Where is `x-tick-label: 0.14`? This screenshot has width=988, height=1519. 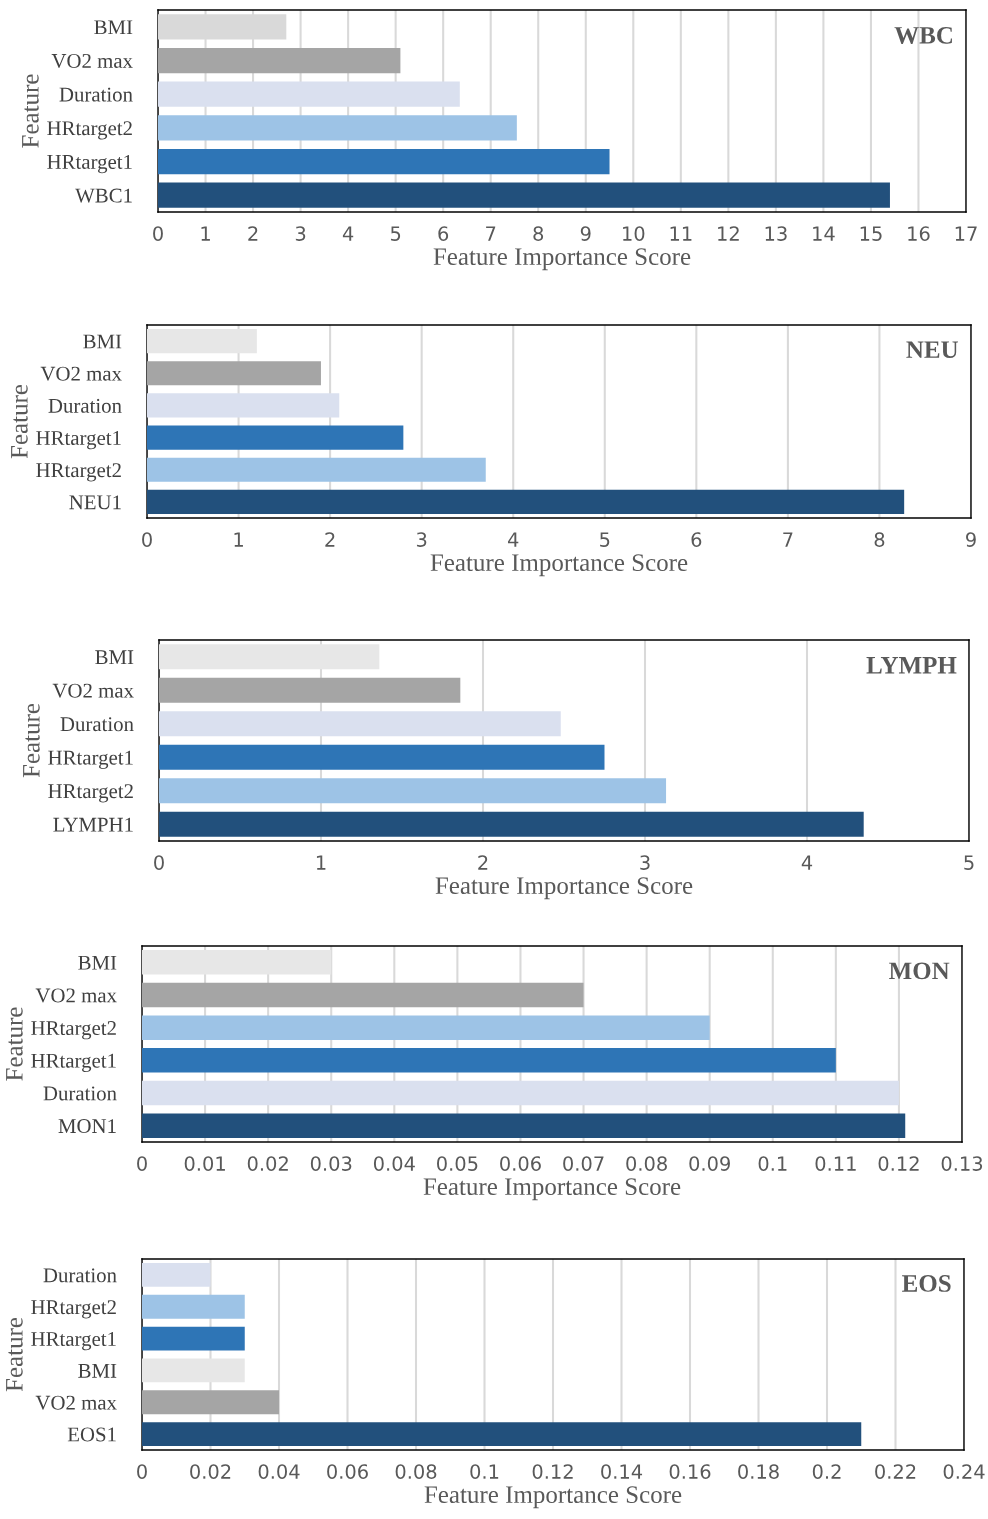 x-tick-label: 0.14 is located at coordinates (622, 1471).